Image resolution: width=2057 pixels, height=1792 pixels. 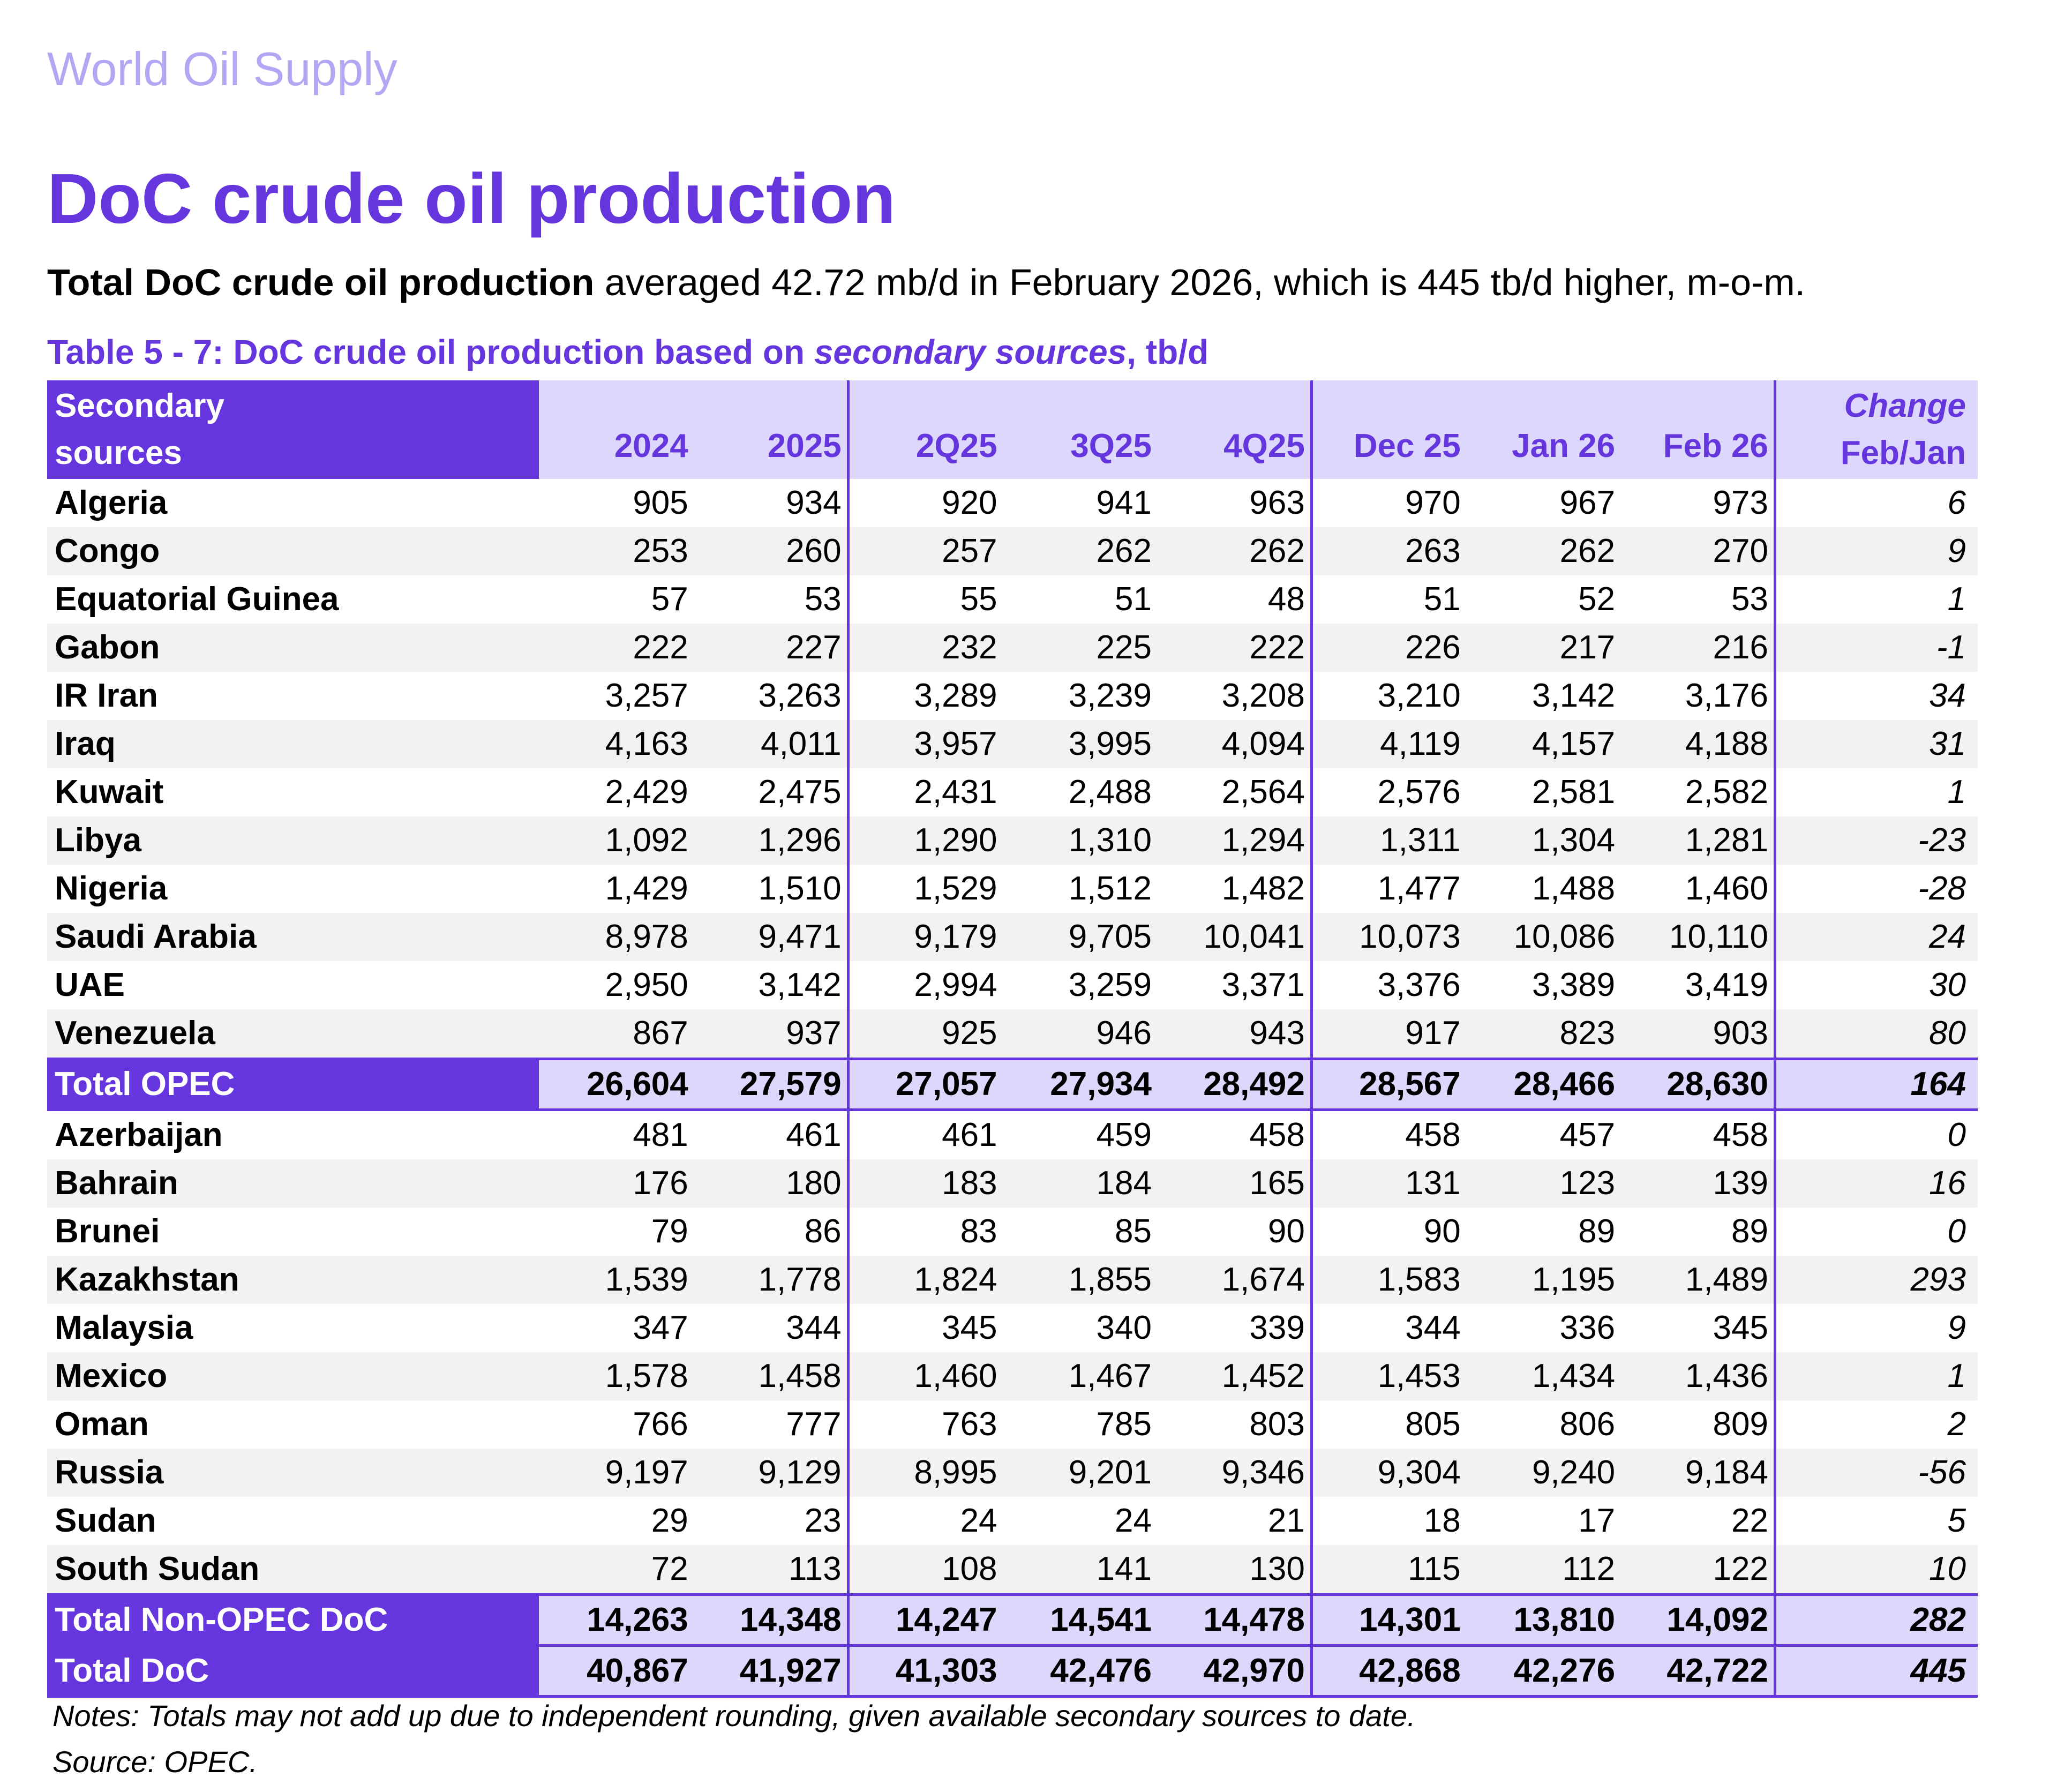 What do you see at coordinates (293, 744) in the screenshot?
I see `row-label: Iraq` at bounding box center [293, 744].